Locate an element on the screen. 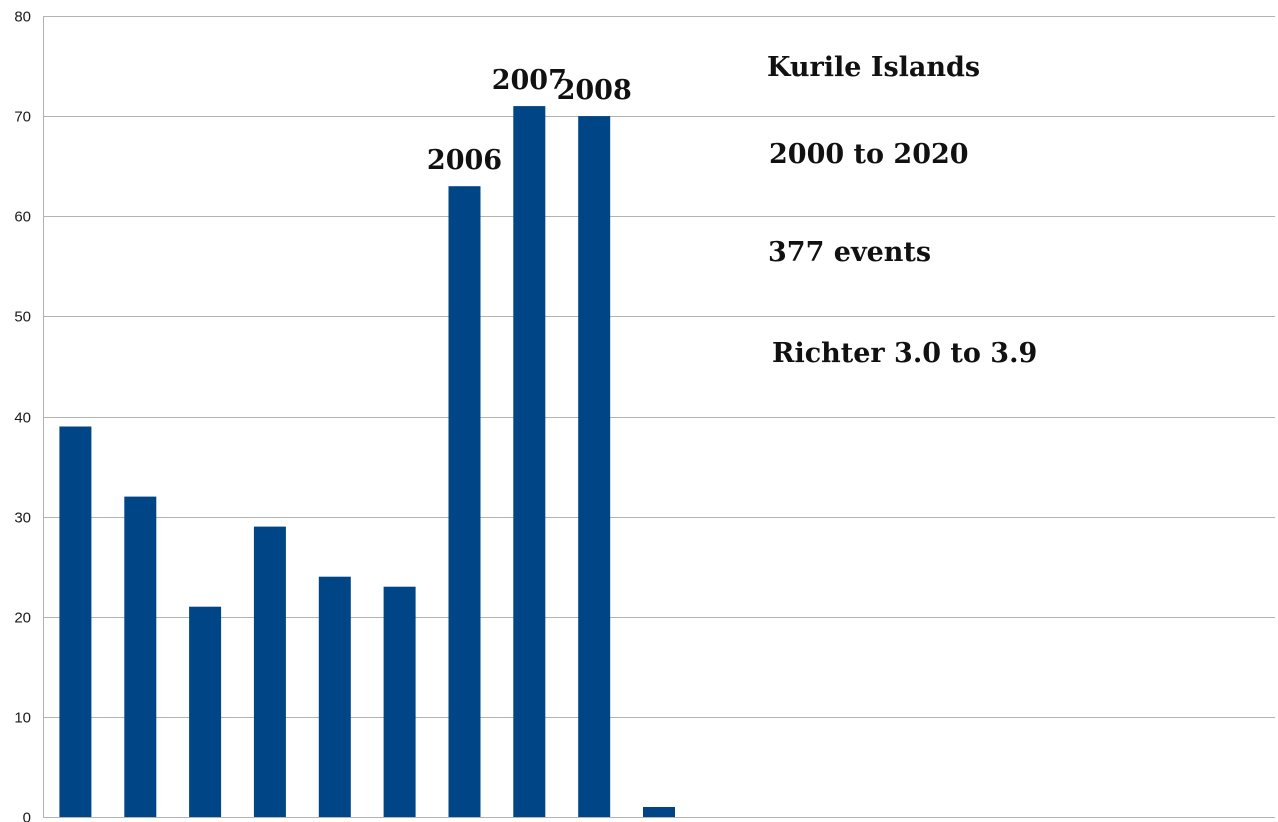 This screenshot has width=1278, height=822. bar-label-2008: 2008 is located at coordinates (594, 90).